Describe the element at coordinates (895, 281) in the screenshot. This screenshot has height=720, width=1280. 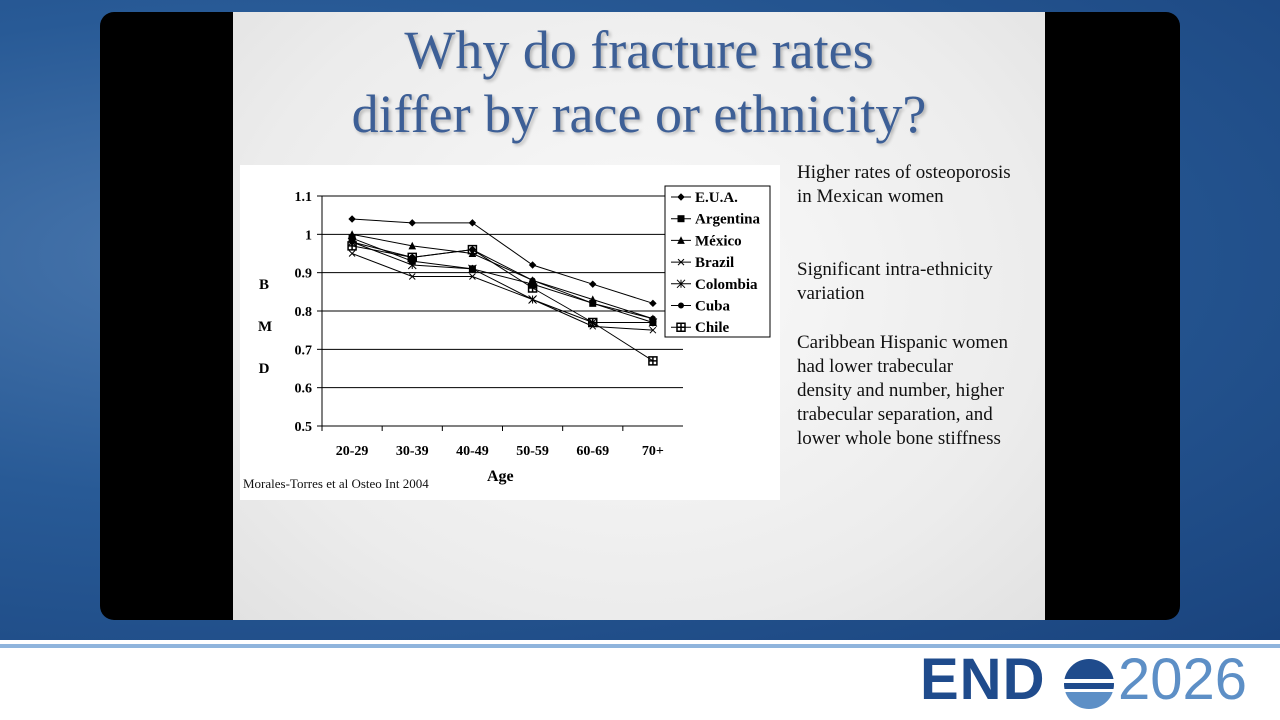
I see `bullet-text: Significant intra-ethnicity variation` at that location.